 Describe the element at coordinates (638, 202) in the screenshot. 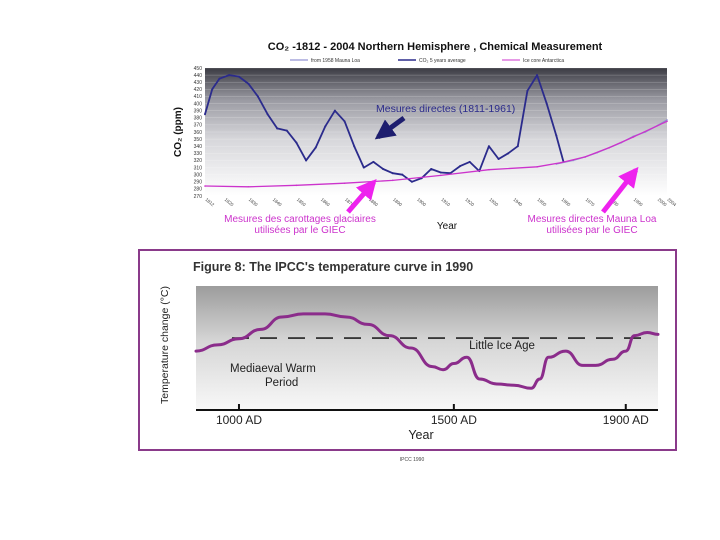

I see `co2-x-tick-label: 1990` at that location.